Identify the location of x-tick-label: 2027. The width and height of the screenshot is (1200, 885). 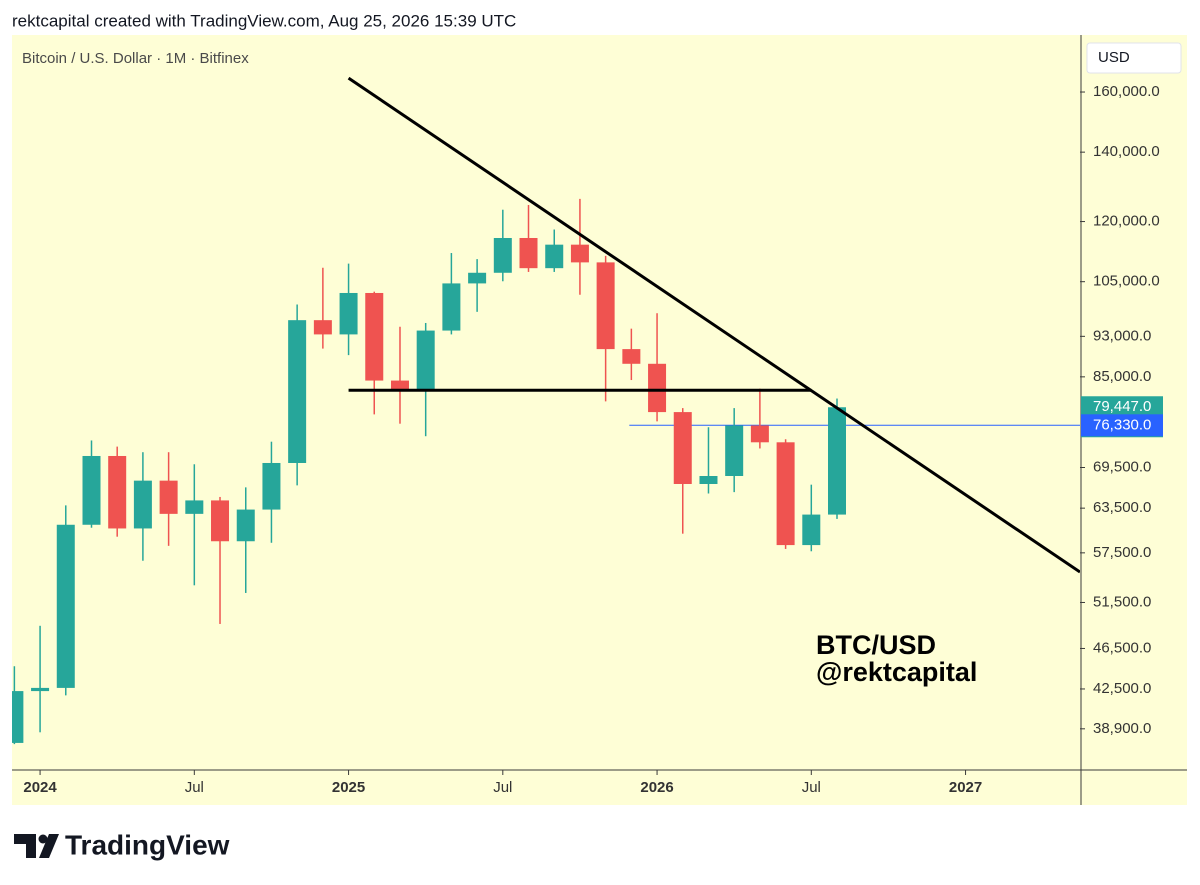
(965, 787).